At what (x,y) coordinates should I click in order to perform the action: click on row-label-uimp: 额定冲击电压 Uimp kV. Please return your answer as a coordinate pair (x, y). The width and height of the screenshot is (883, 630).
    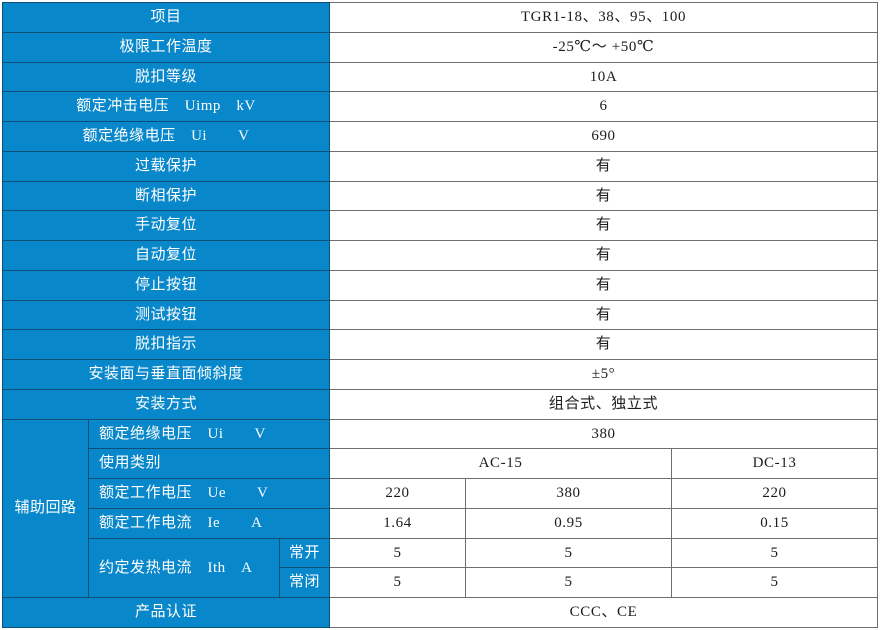
    Looking at the image, I should click on (166, 106).